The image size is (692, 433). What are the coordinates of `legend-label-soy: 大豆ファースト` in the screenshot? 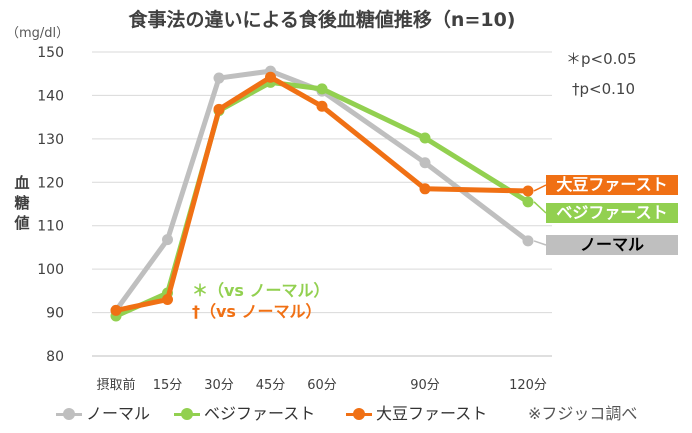 It's located at (432, 413).